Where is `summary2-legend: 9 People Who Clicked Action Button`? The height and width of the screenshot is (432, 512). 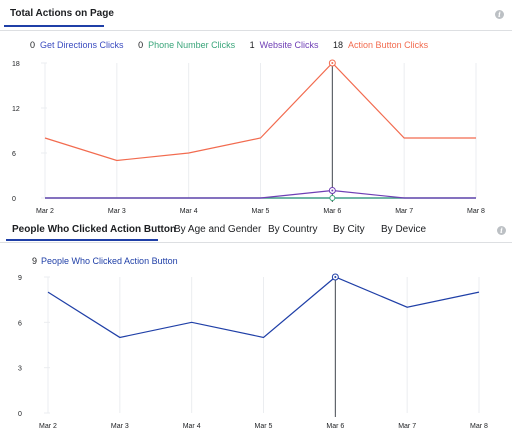 summary2-legend: 9 People Who Clicked Action Button is located at coordinates (105, 261).